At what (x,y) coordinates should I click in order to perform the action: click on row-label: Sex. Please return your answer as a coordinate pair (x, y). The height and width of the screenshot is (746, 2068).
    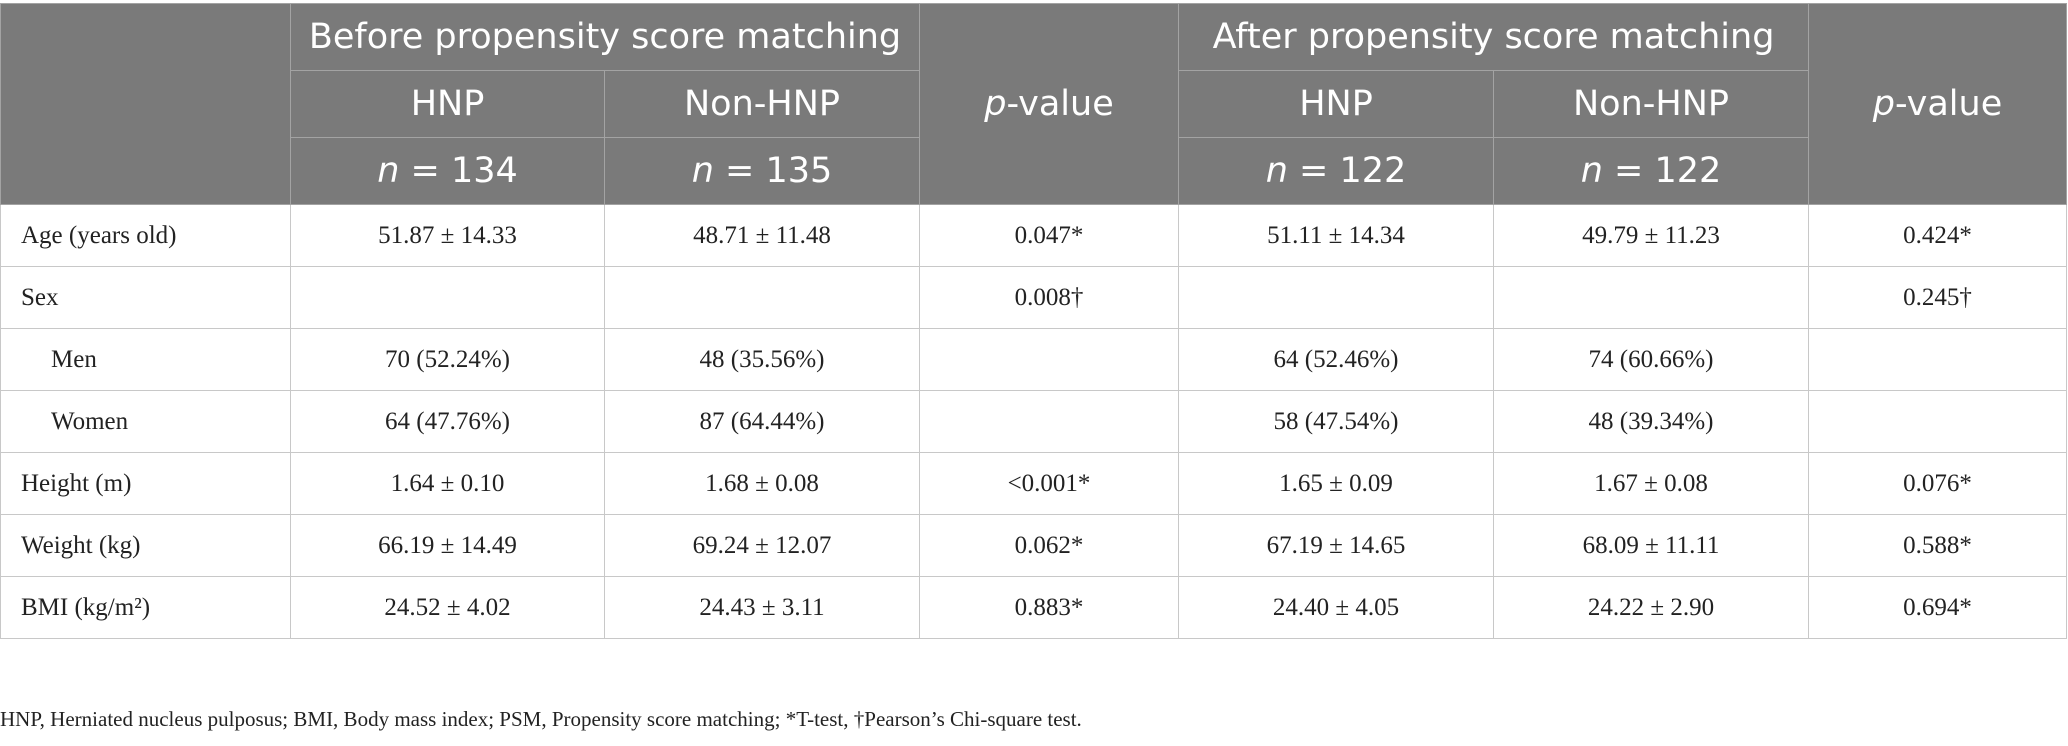
    Looking at the image, I should click on (145, 297).